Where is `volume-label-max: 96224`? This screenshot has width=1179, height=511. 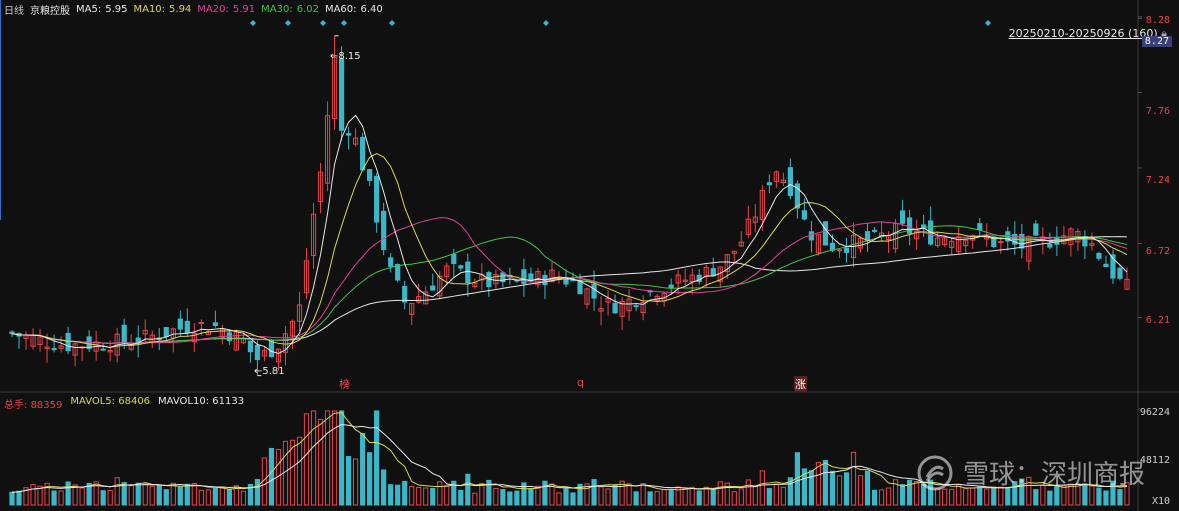
volume-label-max: 96224 is located at coordinates (1154, 412).